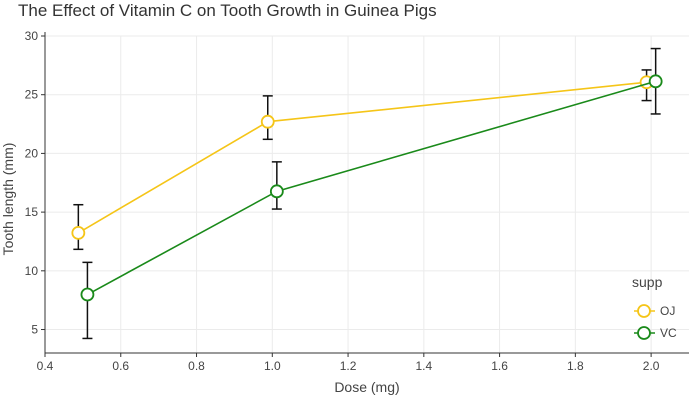 The width and height of the screenshot is (700, 400). Describe the element at coordinates (667, 311) in the screenshot. I see `legend-label-OJ: OJ` at that location.